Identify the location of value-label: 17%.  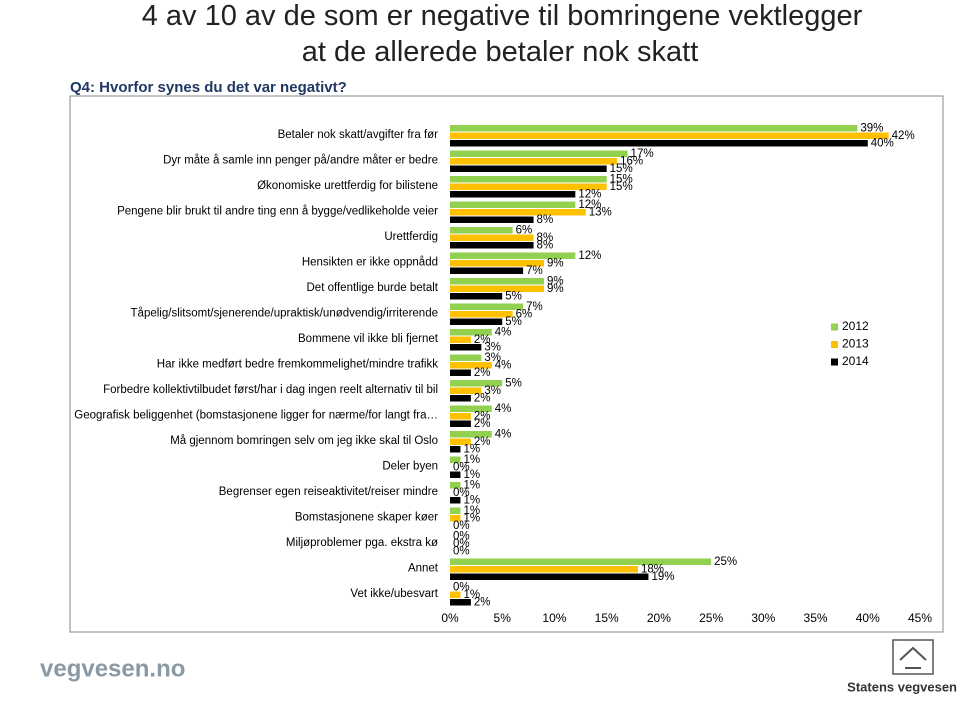
(642, 154).